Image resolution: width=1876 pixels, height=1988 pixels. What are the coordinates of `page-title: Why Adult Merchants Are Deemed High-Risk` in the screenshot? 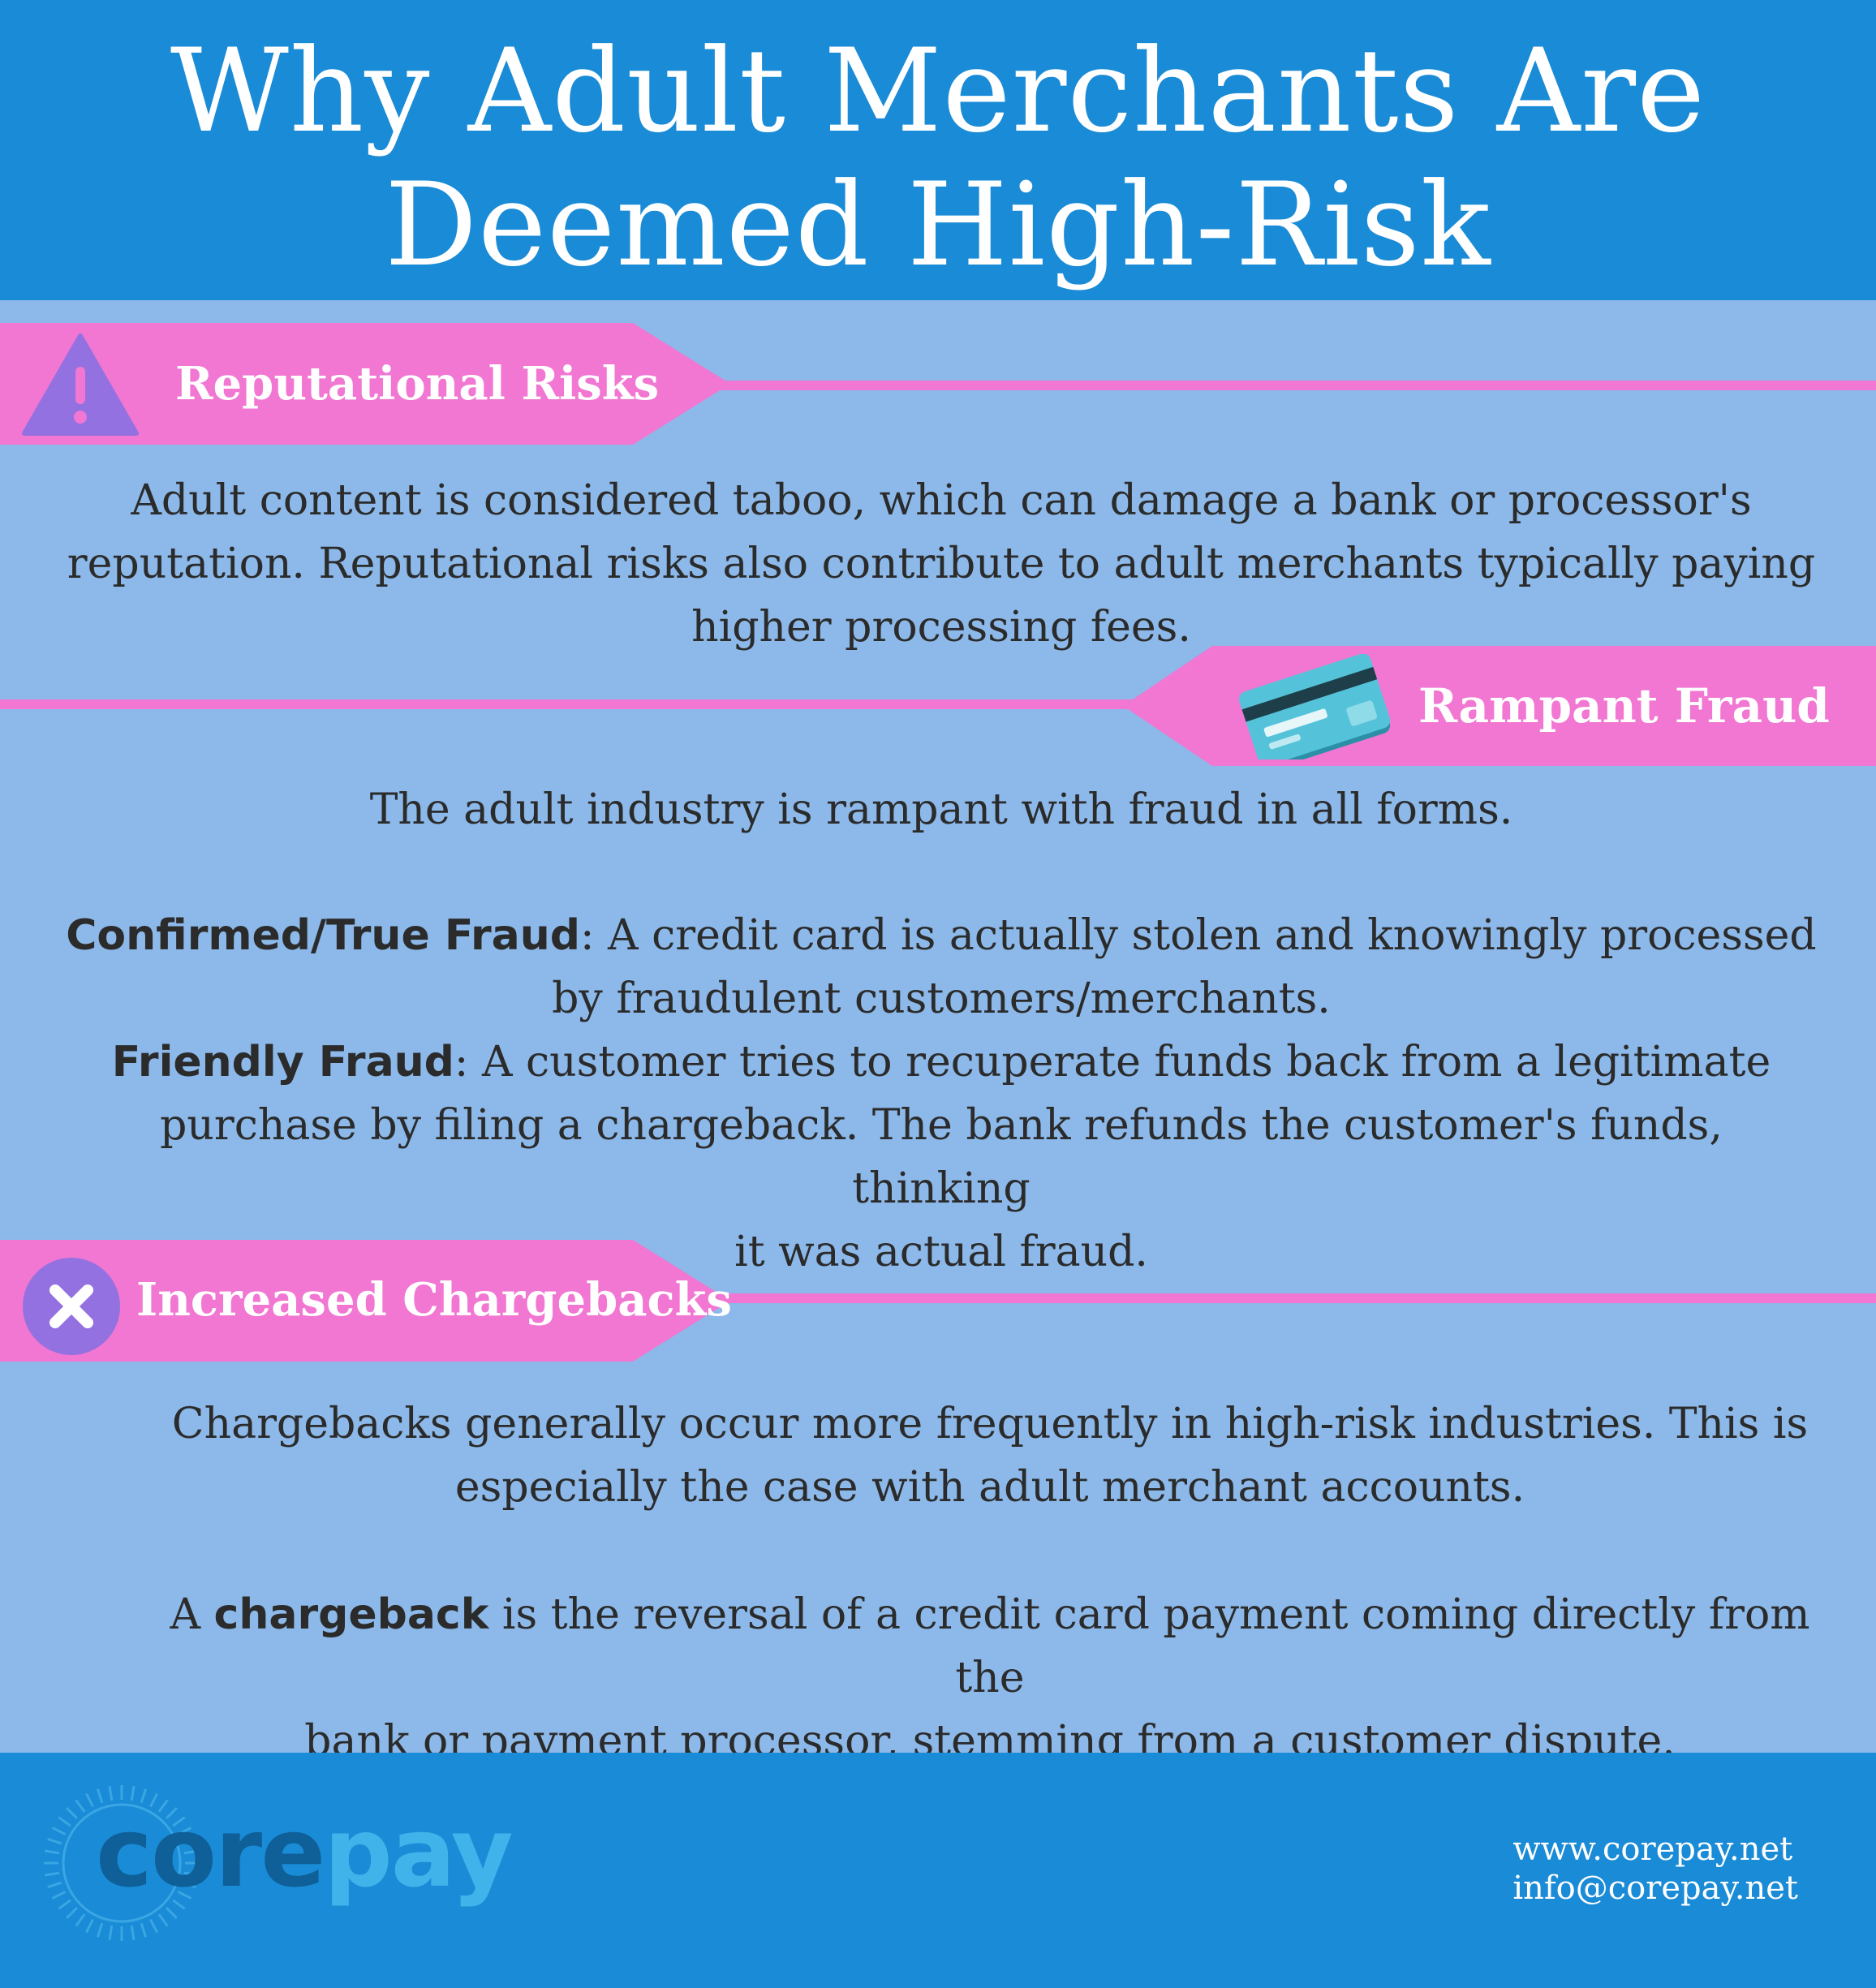 It's located at (938, 158).